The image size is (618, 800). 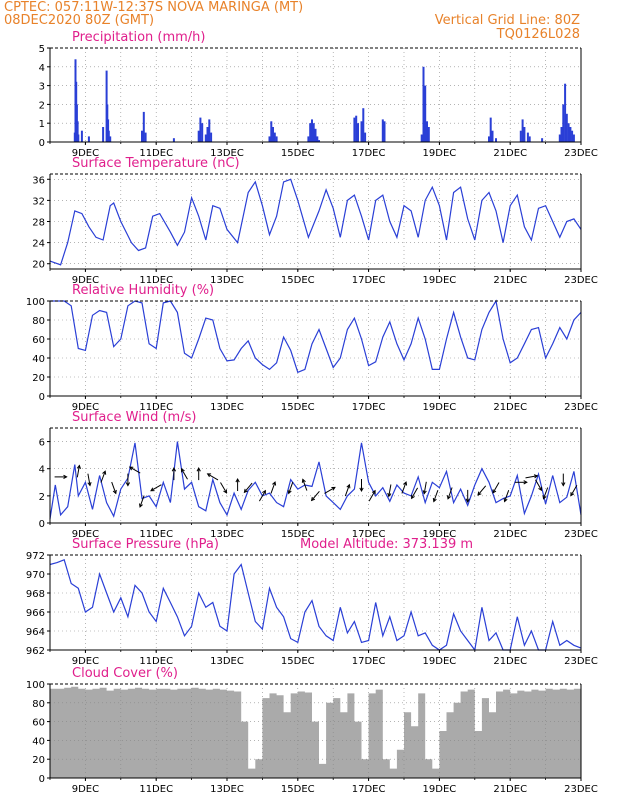 I want to click on panel-3-ytick-label: 0, so click(x=42, y=524).